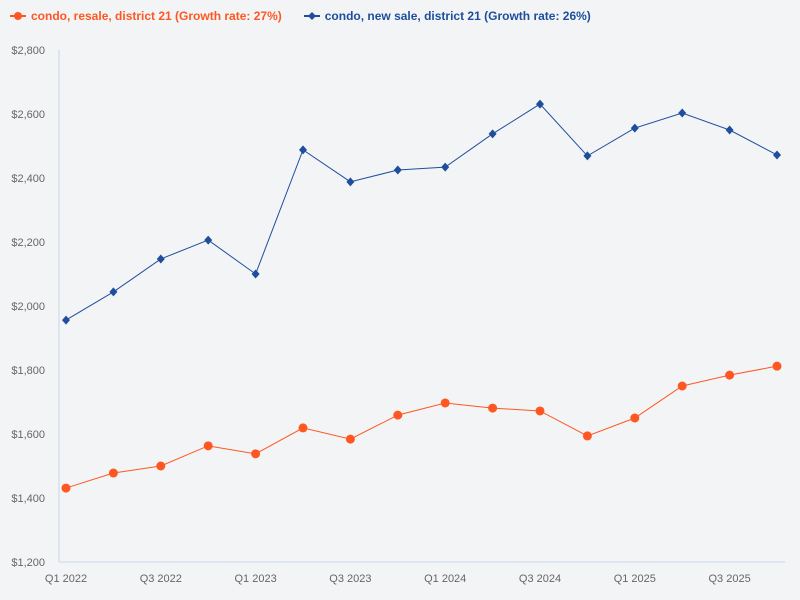  What do you see at coordinates (18, 16) in the screenshot?
I see `circle-marker-icon` at bounding box center [18, 16].